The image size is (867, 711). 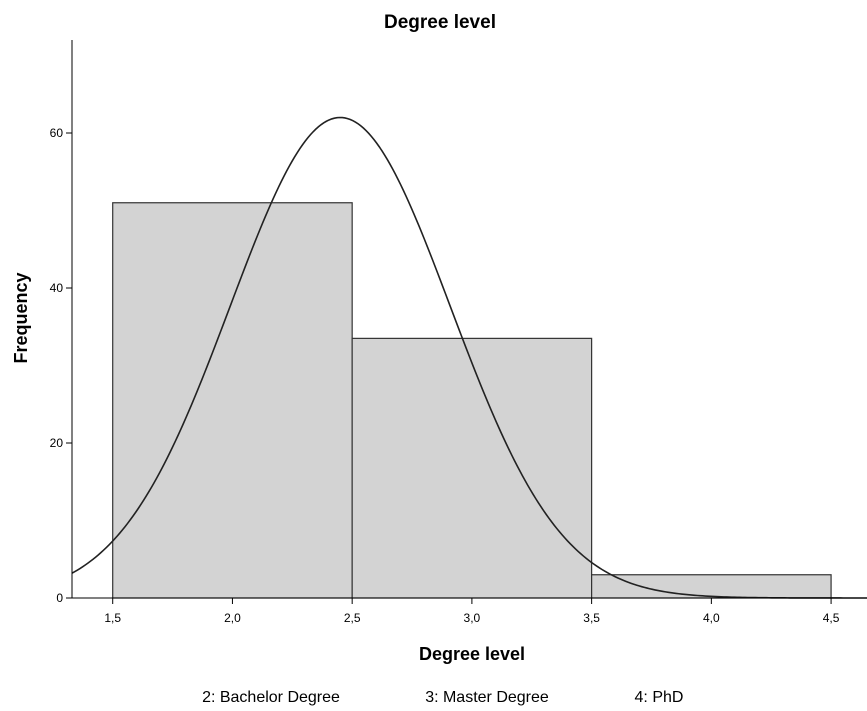 I want to click on chart-title: Degree level, so click(x=440, y=22).